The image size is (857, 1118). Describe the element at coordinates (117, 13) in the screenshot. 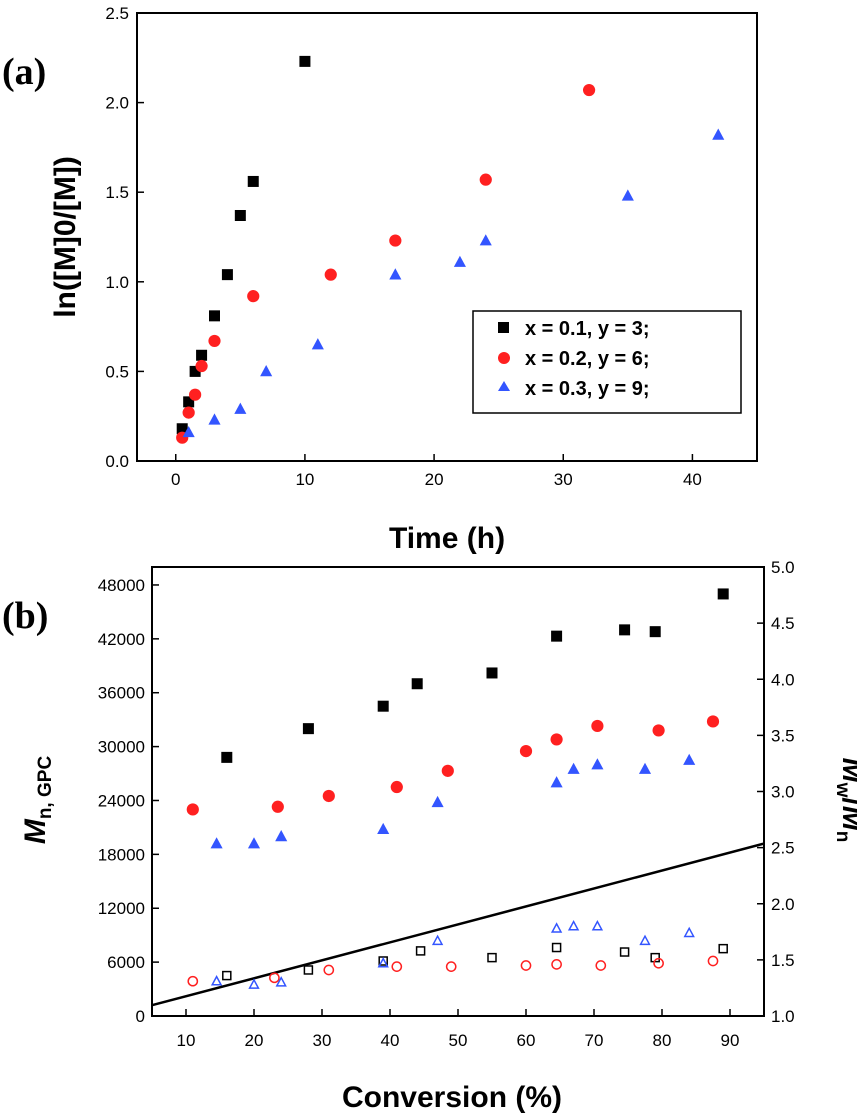

I see `y-tick-label: 2.5` at that location.